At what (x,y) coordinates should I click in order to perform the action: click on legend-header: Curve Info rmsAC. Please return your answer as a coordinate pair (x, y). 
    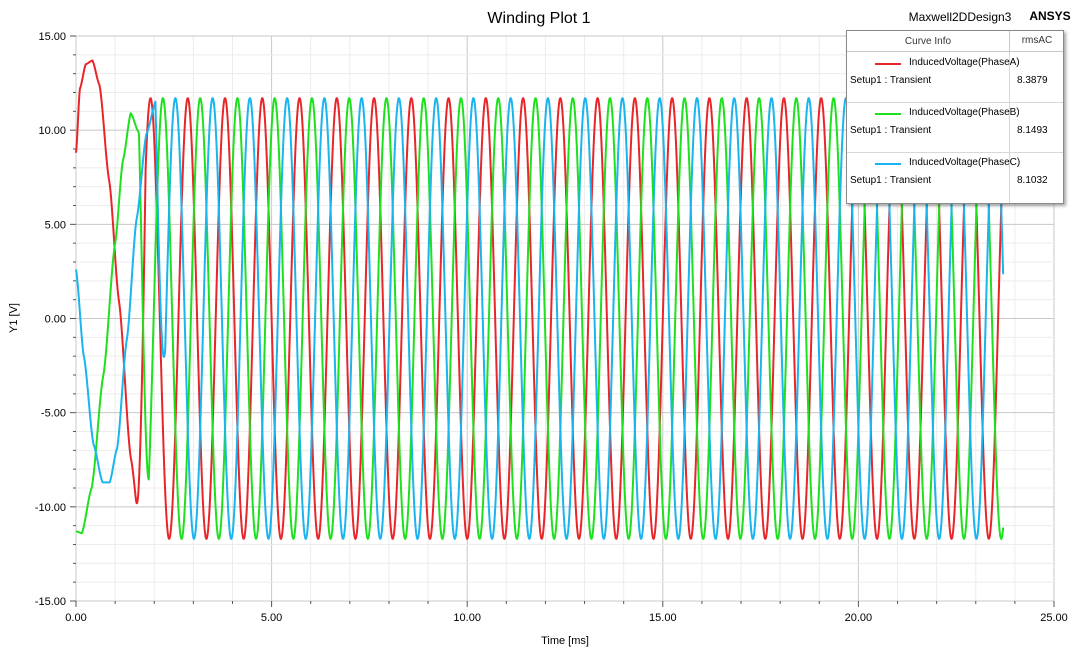
    Looking at the image, I should click on (955, 41).